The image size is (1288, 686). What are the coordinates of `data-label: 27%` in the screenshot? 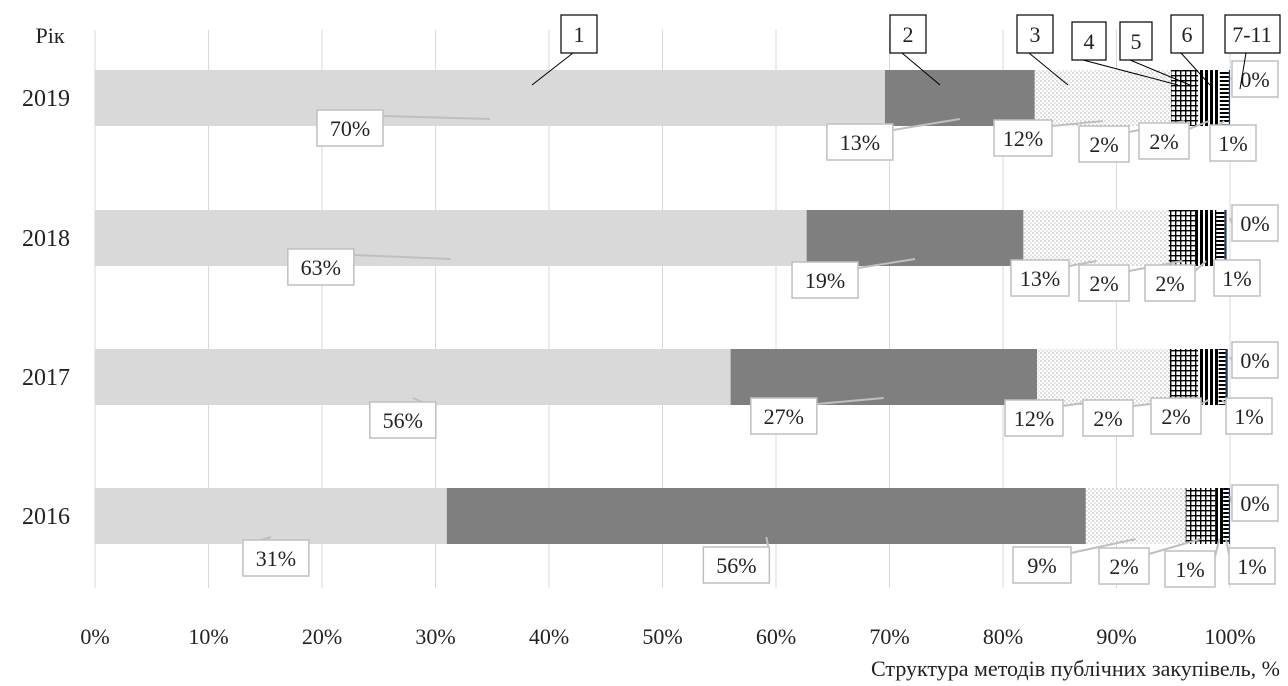 It's located at (784, 416).